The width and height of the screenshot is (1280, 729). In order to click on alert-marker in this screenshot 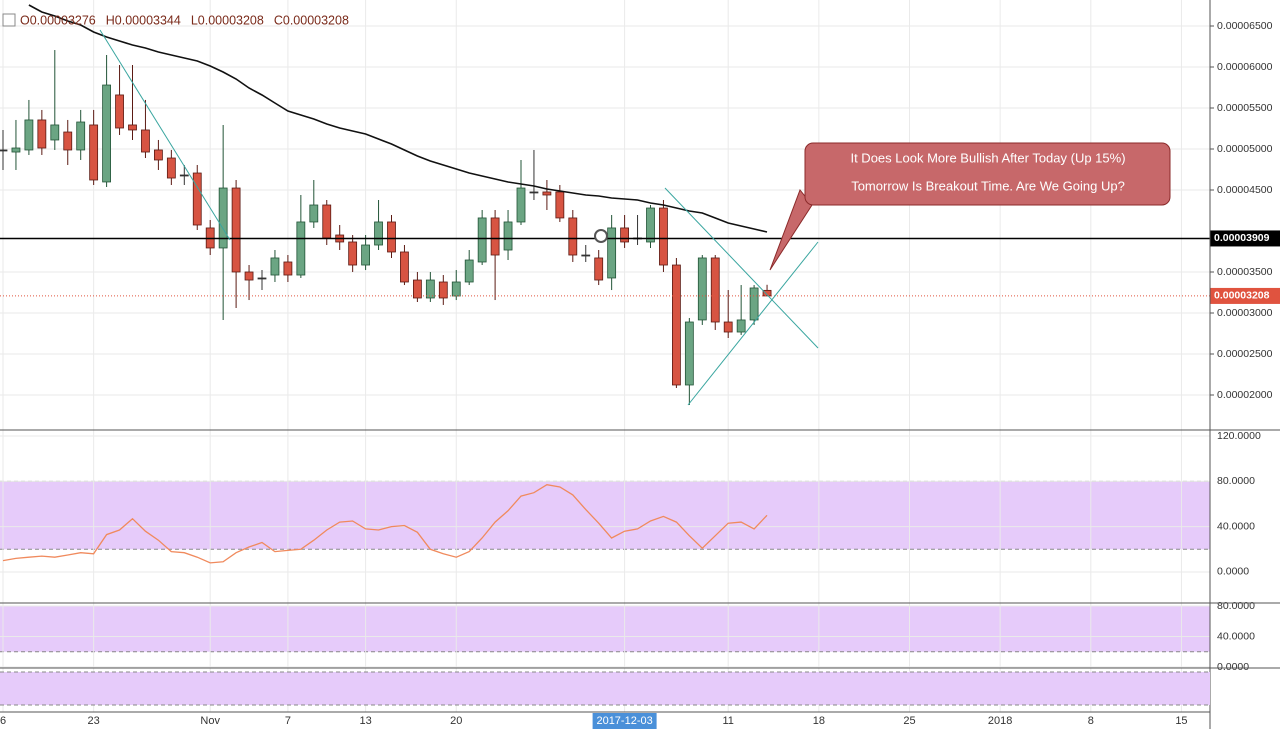, I will do `click(601, 236)`.